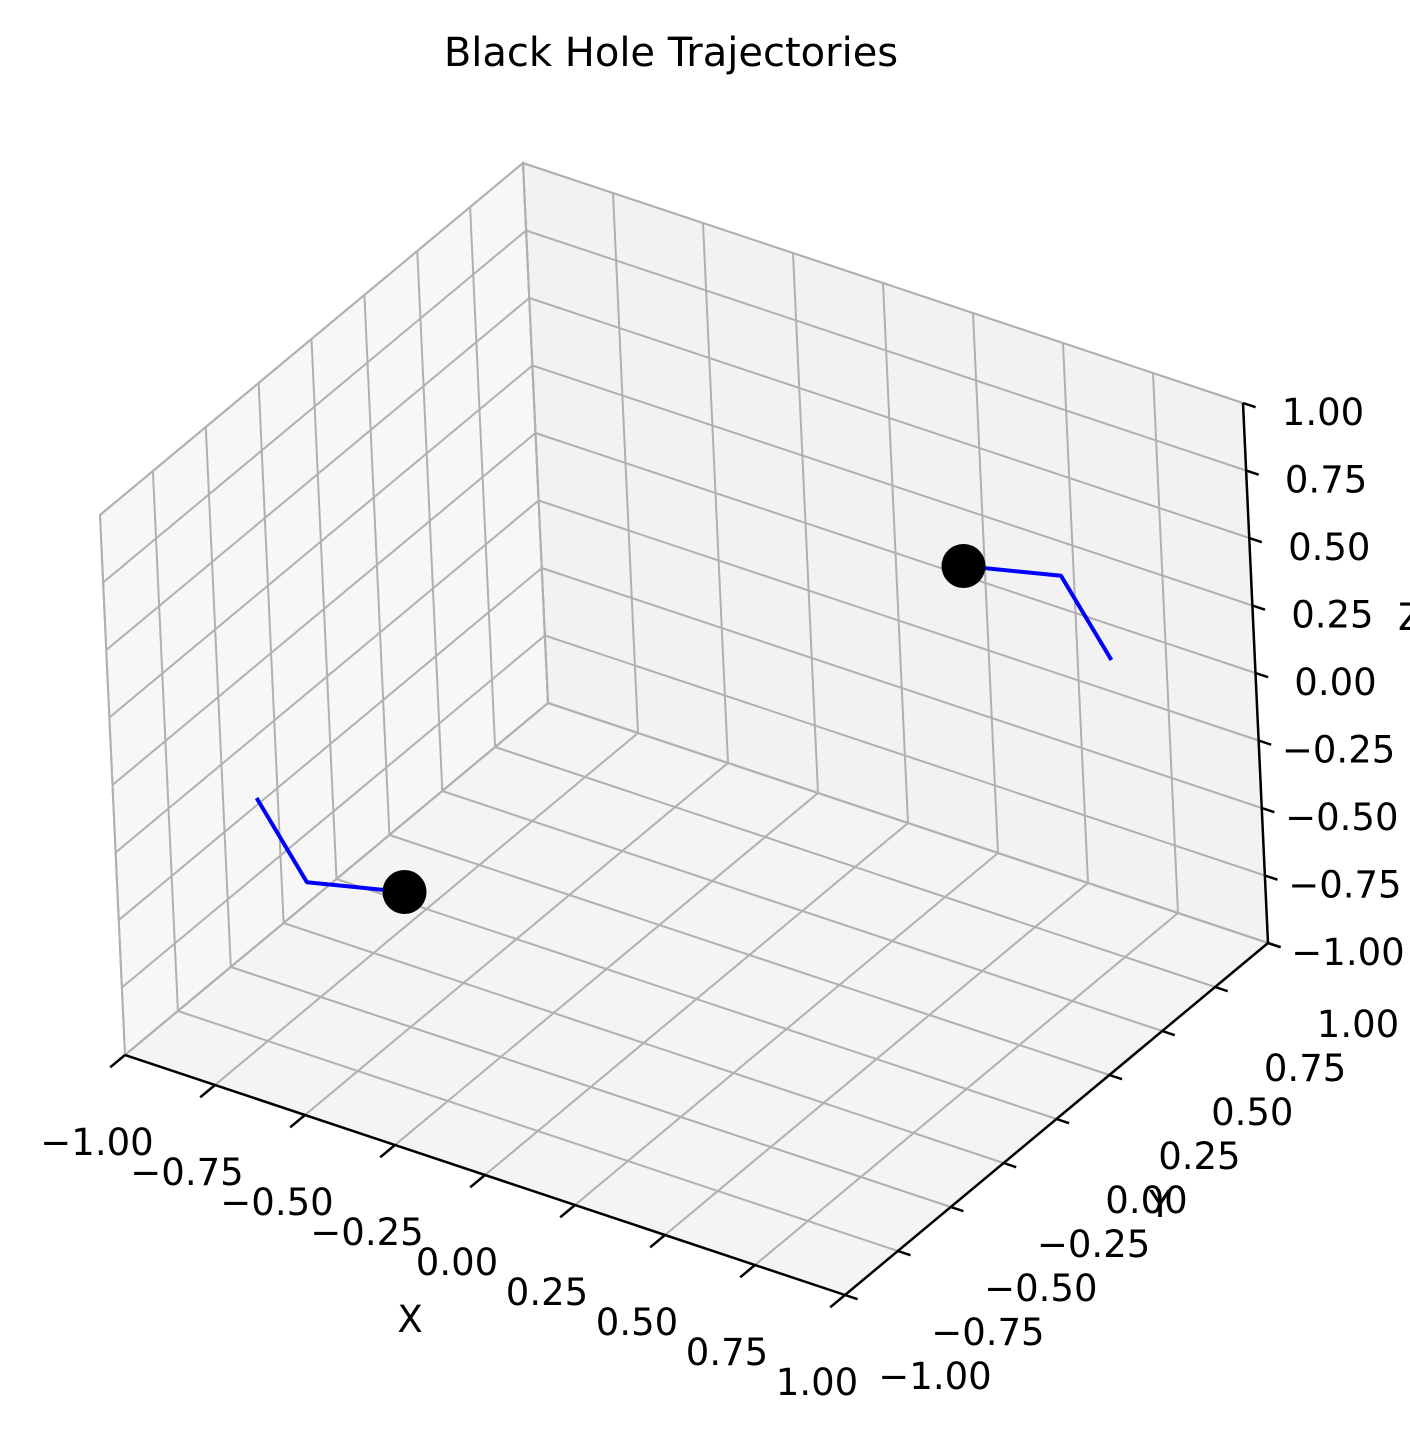  Describe the element at coordinates (1347, 952) in the screenshot. I see `z-tick-label: −1.00` at that location.